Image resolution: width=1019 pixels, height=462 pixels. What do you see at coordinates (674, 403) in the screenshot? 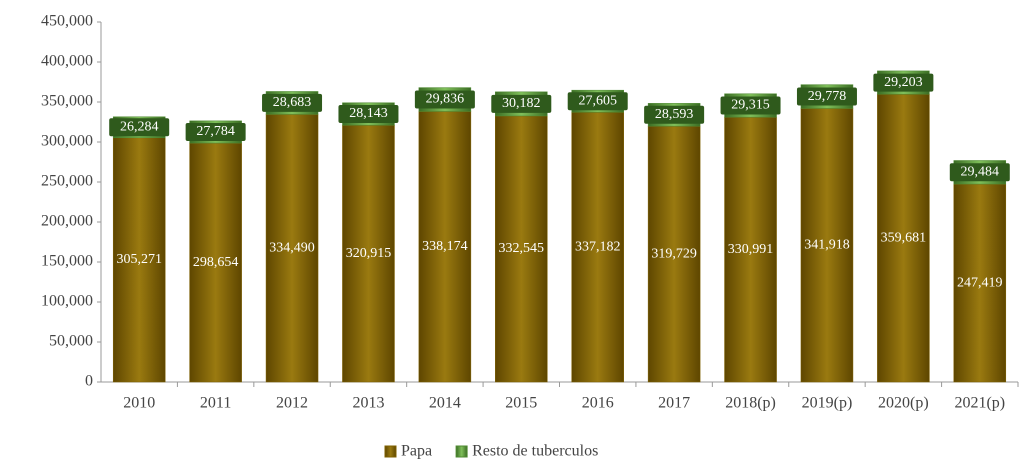
I see `x-tick-label: 2017` at bounding box center [674, 403].